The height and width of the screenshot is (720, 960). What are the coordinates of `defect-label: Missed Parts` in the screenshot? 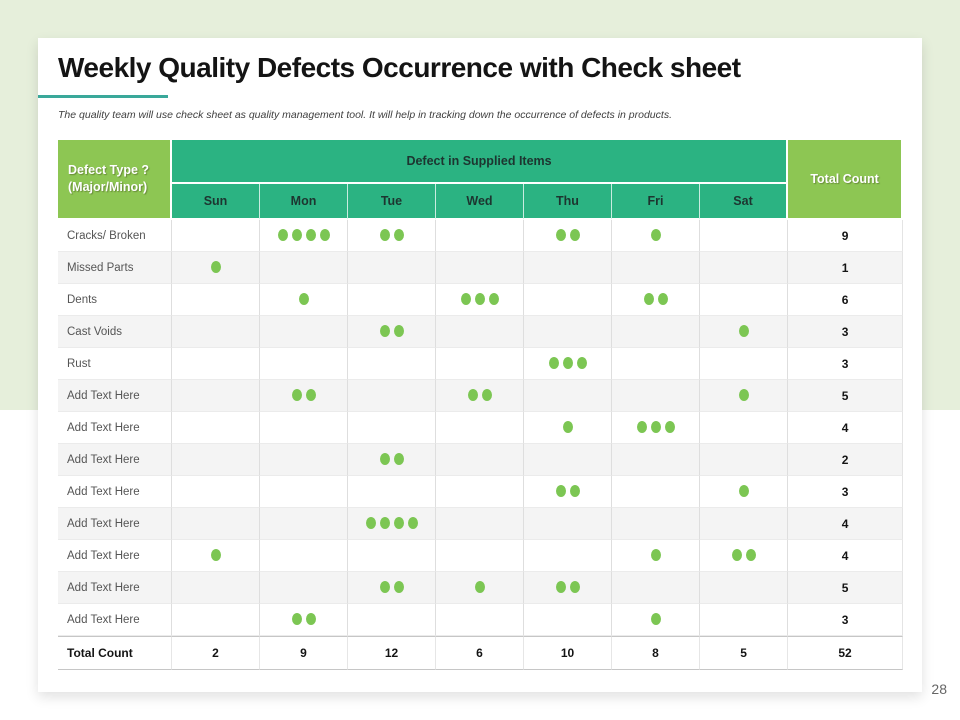 It's located at (115, 268).